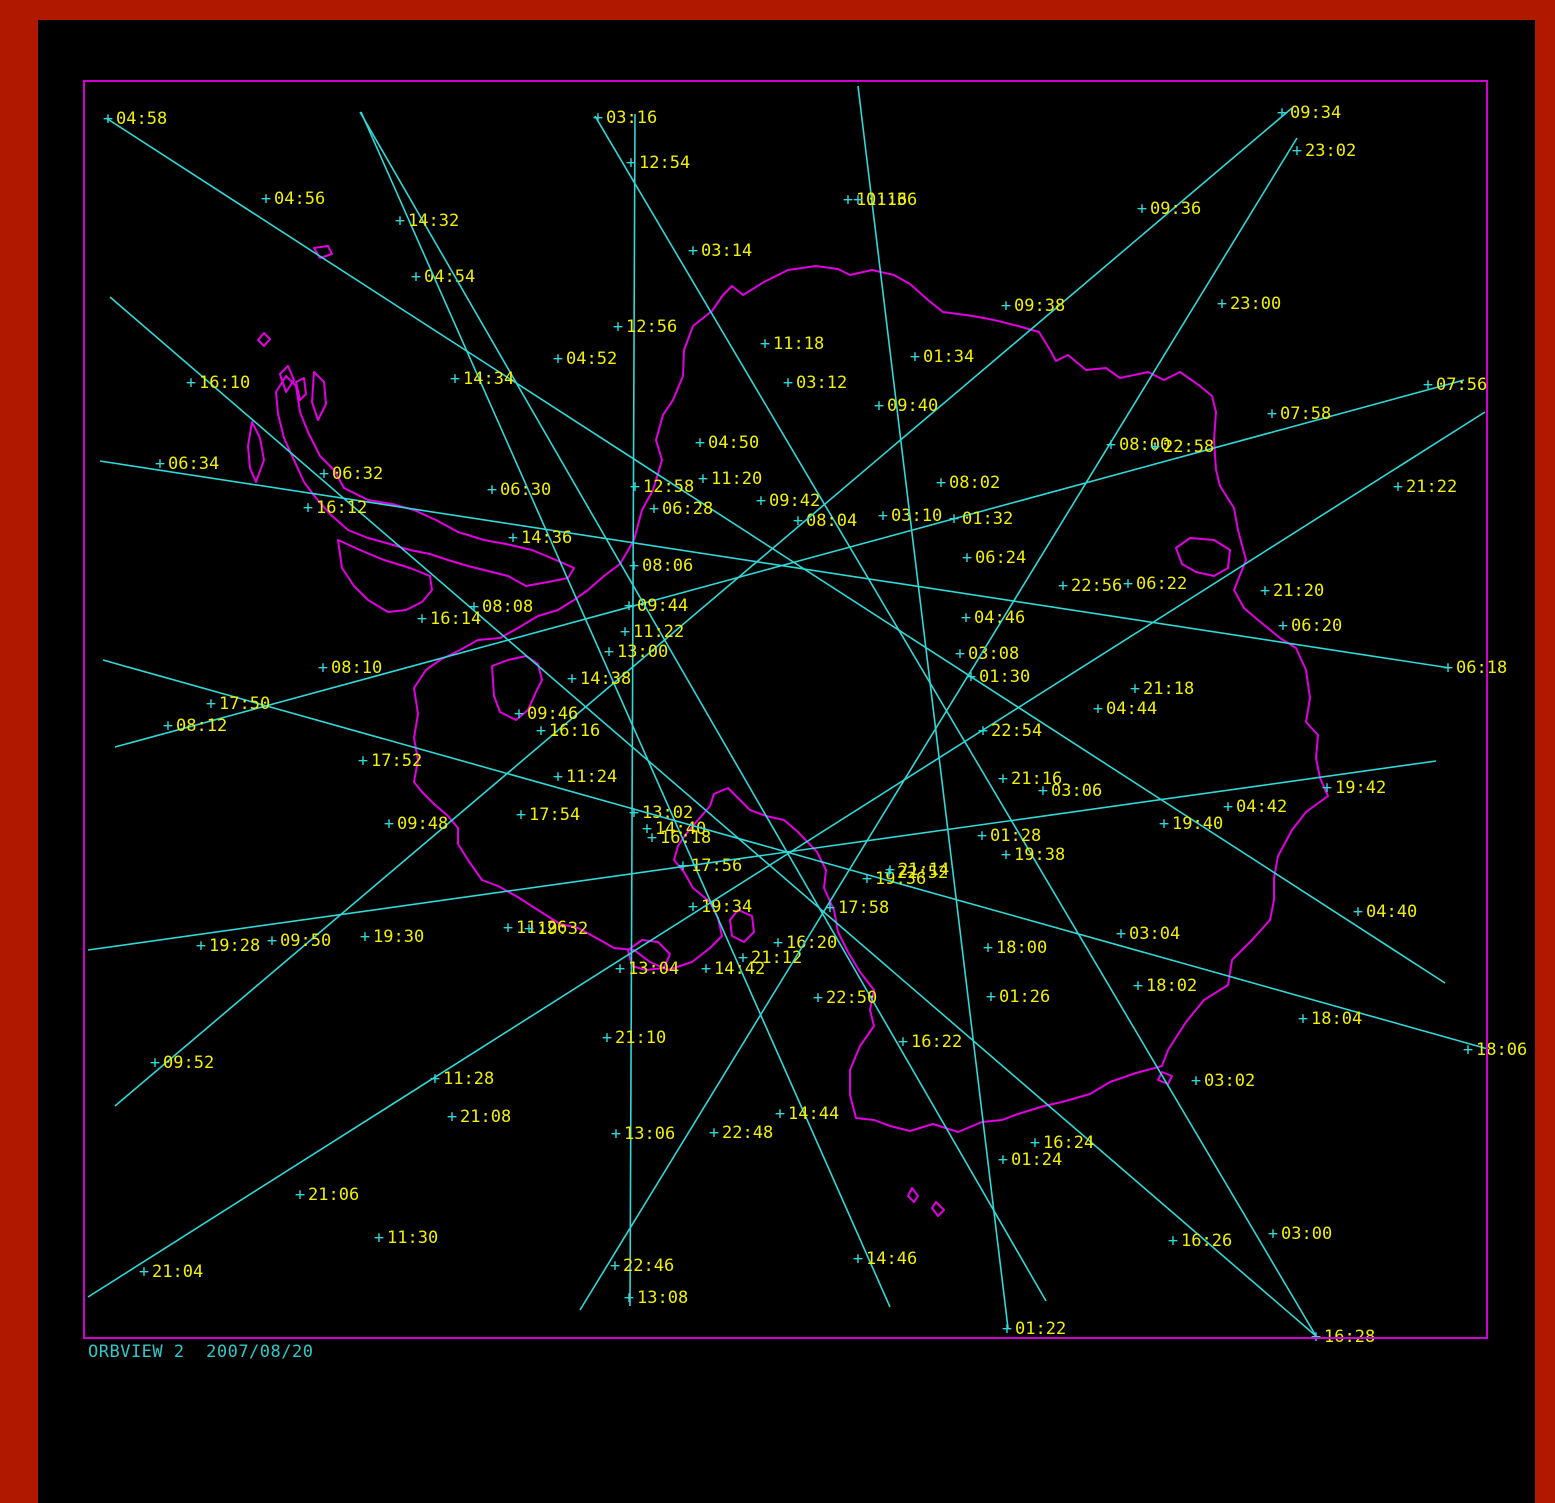 Image resolution: width=1555 pixels, height=1503 pixels. What do you see at coordinates (667, 566) in the screenshot?
I see `time-label: 08:06` at bounding box center [667, 566].